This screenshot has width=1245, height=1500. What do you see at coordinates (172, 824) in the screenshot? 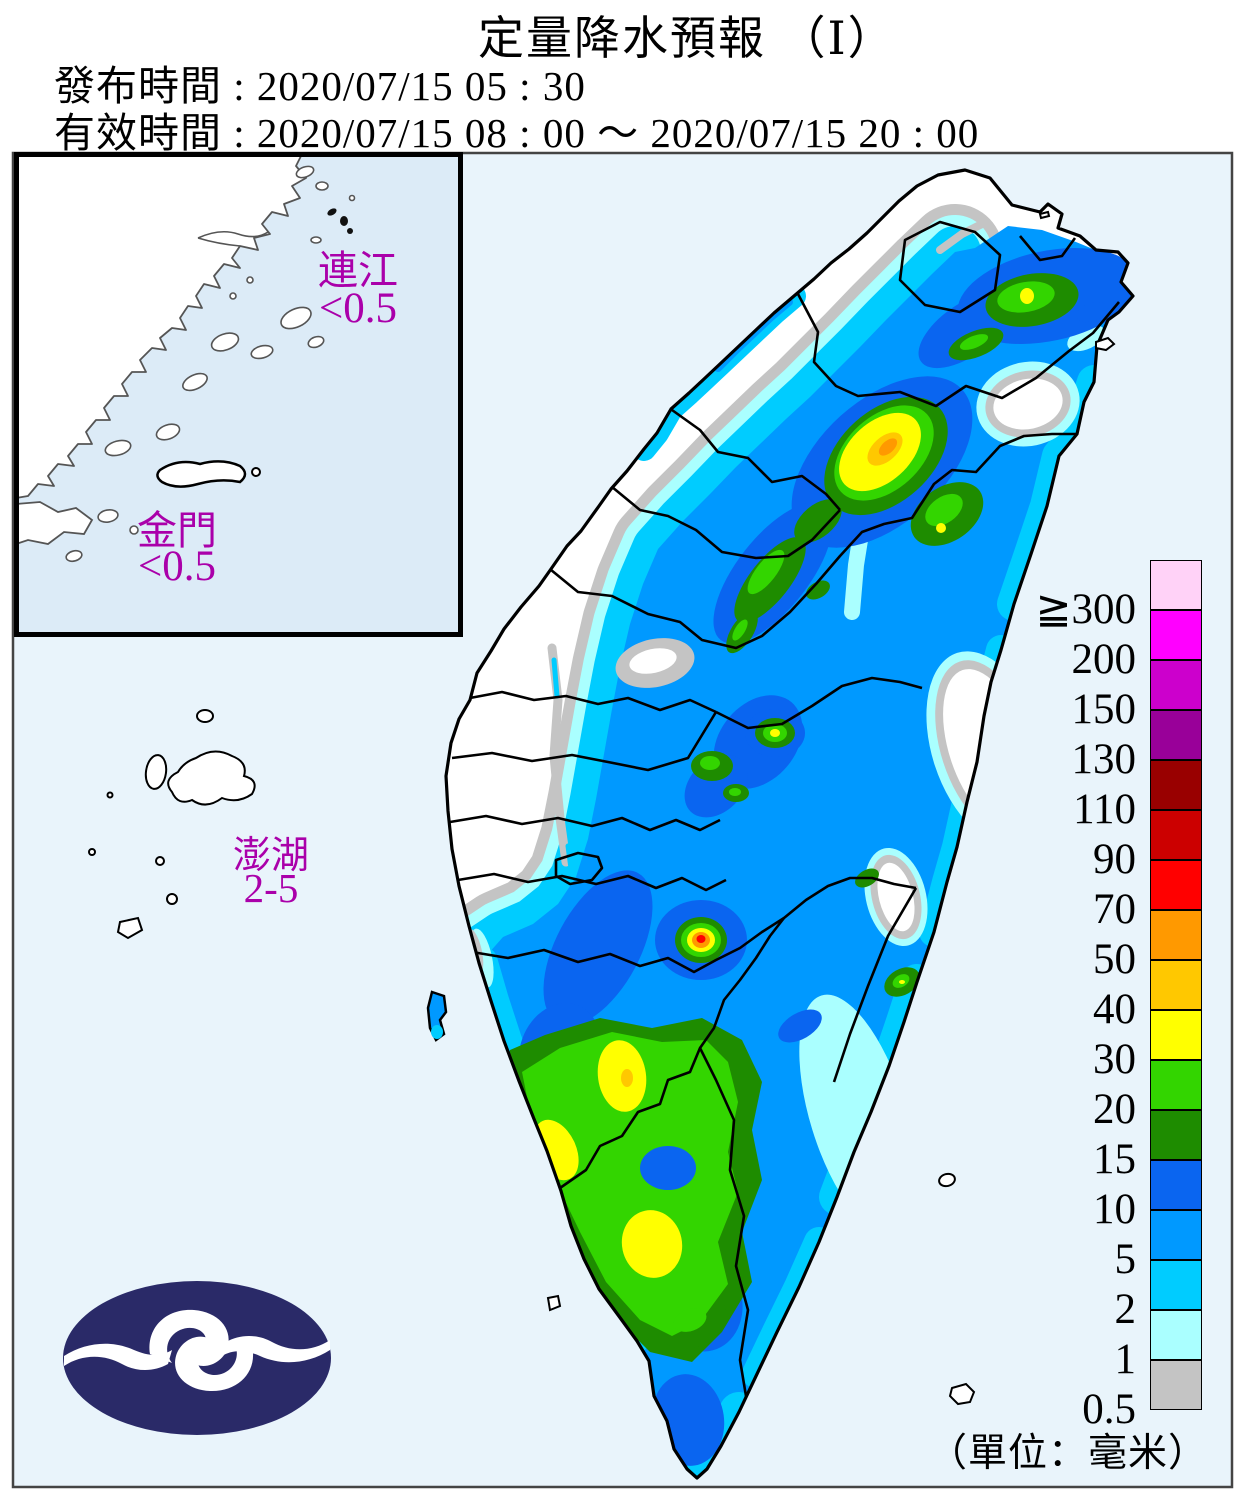
I see `penghu-islands` at bounding box center [172, 824].